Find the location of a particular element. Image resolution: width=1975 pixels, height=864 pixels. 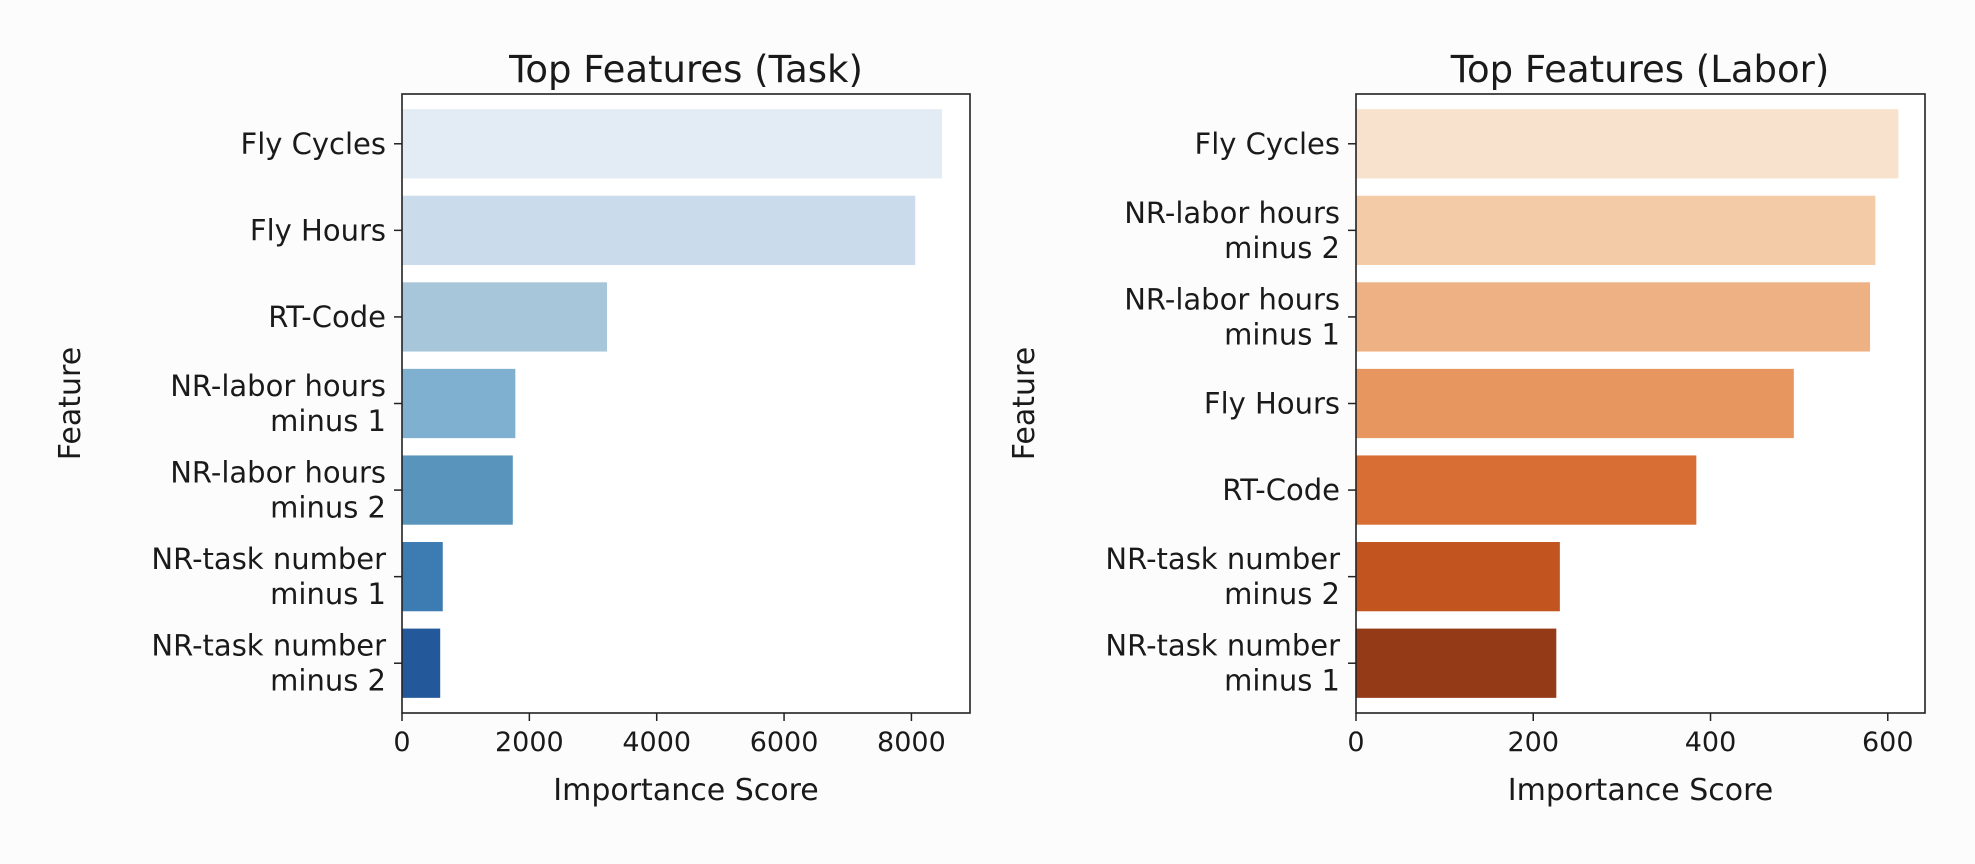

task-y-axis-label: Feature is located at coordinates (70, 403).